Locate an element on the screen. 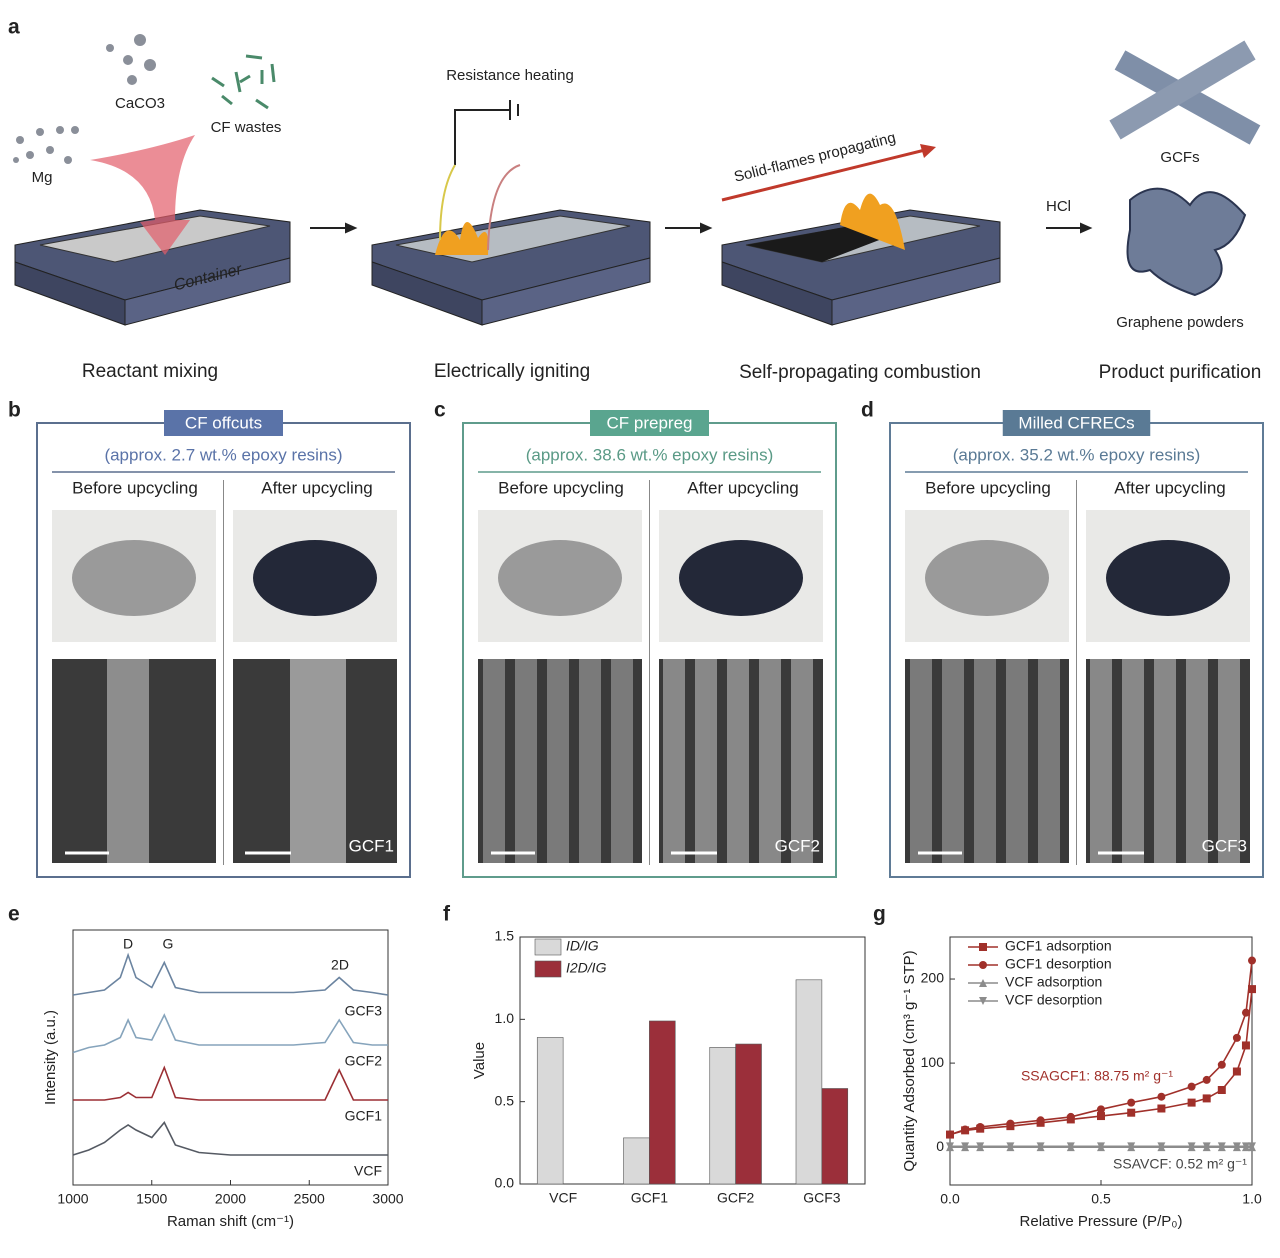 Image resolution: width=1280 pixels, height=1258 pixels. y-tick-label: 1.5 is located at coordinates (505, 936).